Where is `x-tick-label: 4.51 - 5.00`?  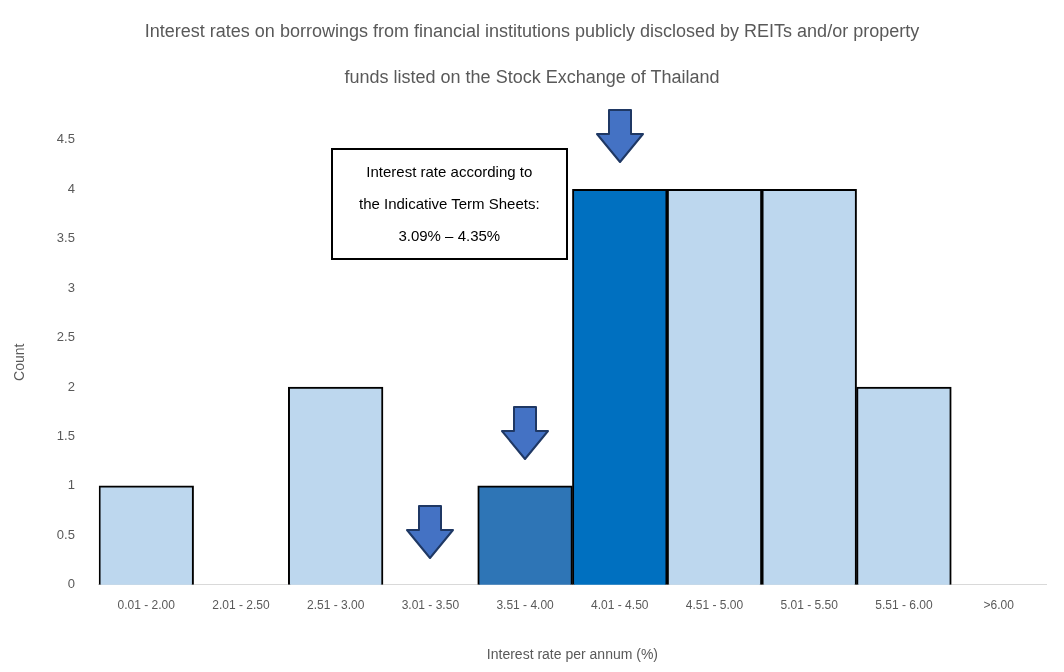
x-tick-label: 4.51 - 5.00 is located at coordinates (714, 605).